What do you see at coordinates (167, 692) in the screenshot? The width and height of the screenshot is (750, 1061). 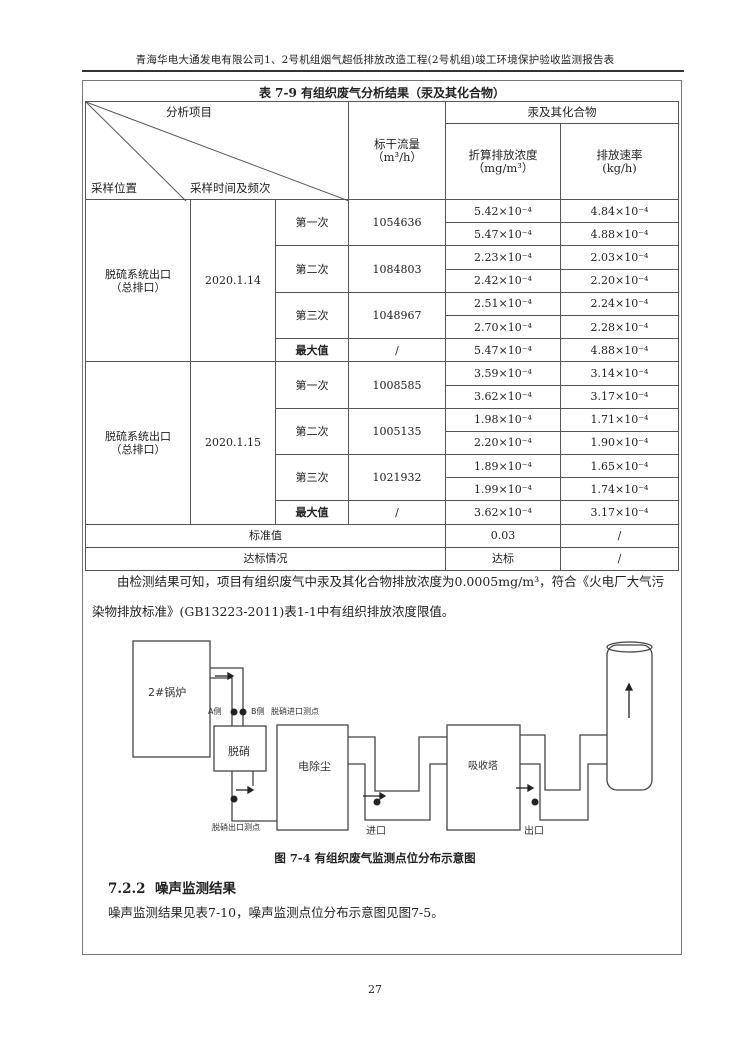 I see `label-boiler: 2#锅炉` at bounding box center [167, 692].